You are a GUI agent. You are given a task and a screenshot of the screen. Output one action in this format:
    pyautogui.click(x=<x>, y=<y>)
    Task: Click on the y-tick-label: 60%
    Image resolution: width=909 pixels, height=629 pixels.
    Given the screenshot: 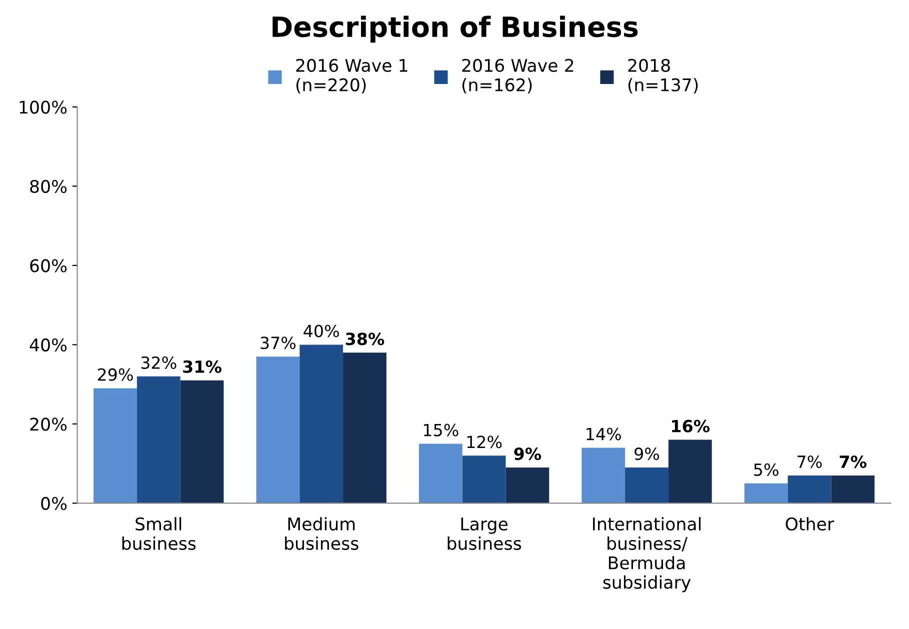 What is the action you would take?
    pyautogui.click(x=48, y=265)
    